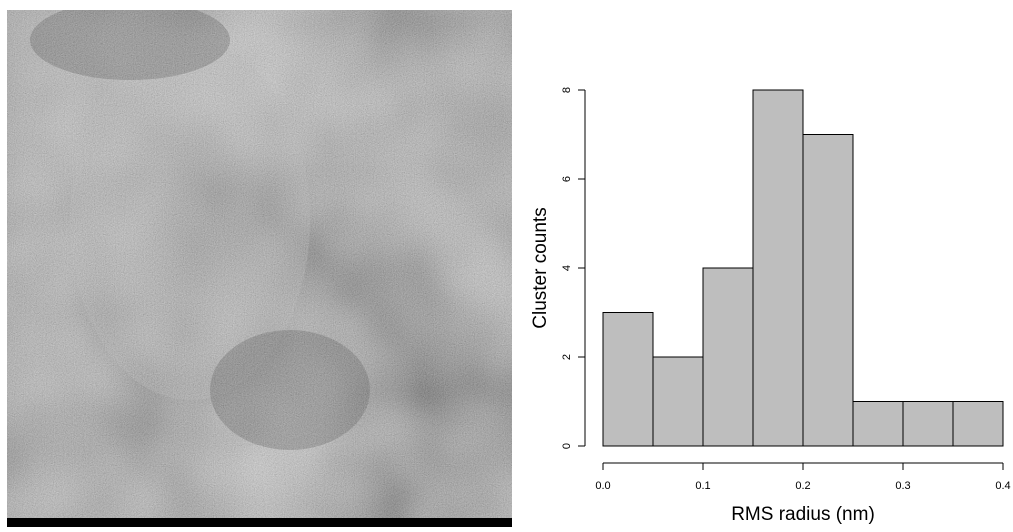 The width and height of the screenshot is (1013, 532). I want to click on x-tick-label: 0.4, so click(1002, 486).